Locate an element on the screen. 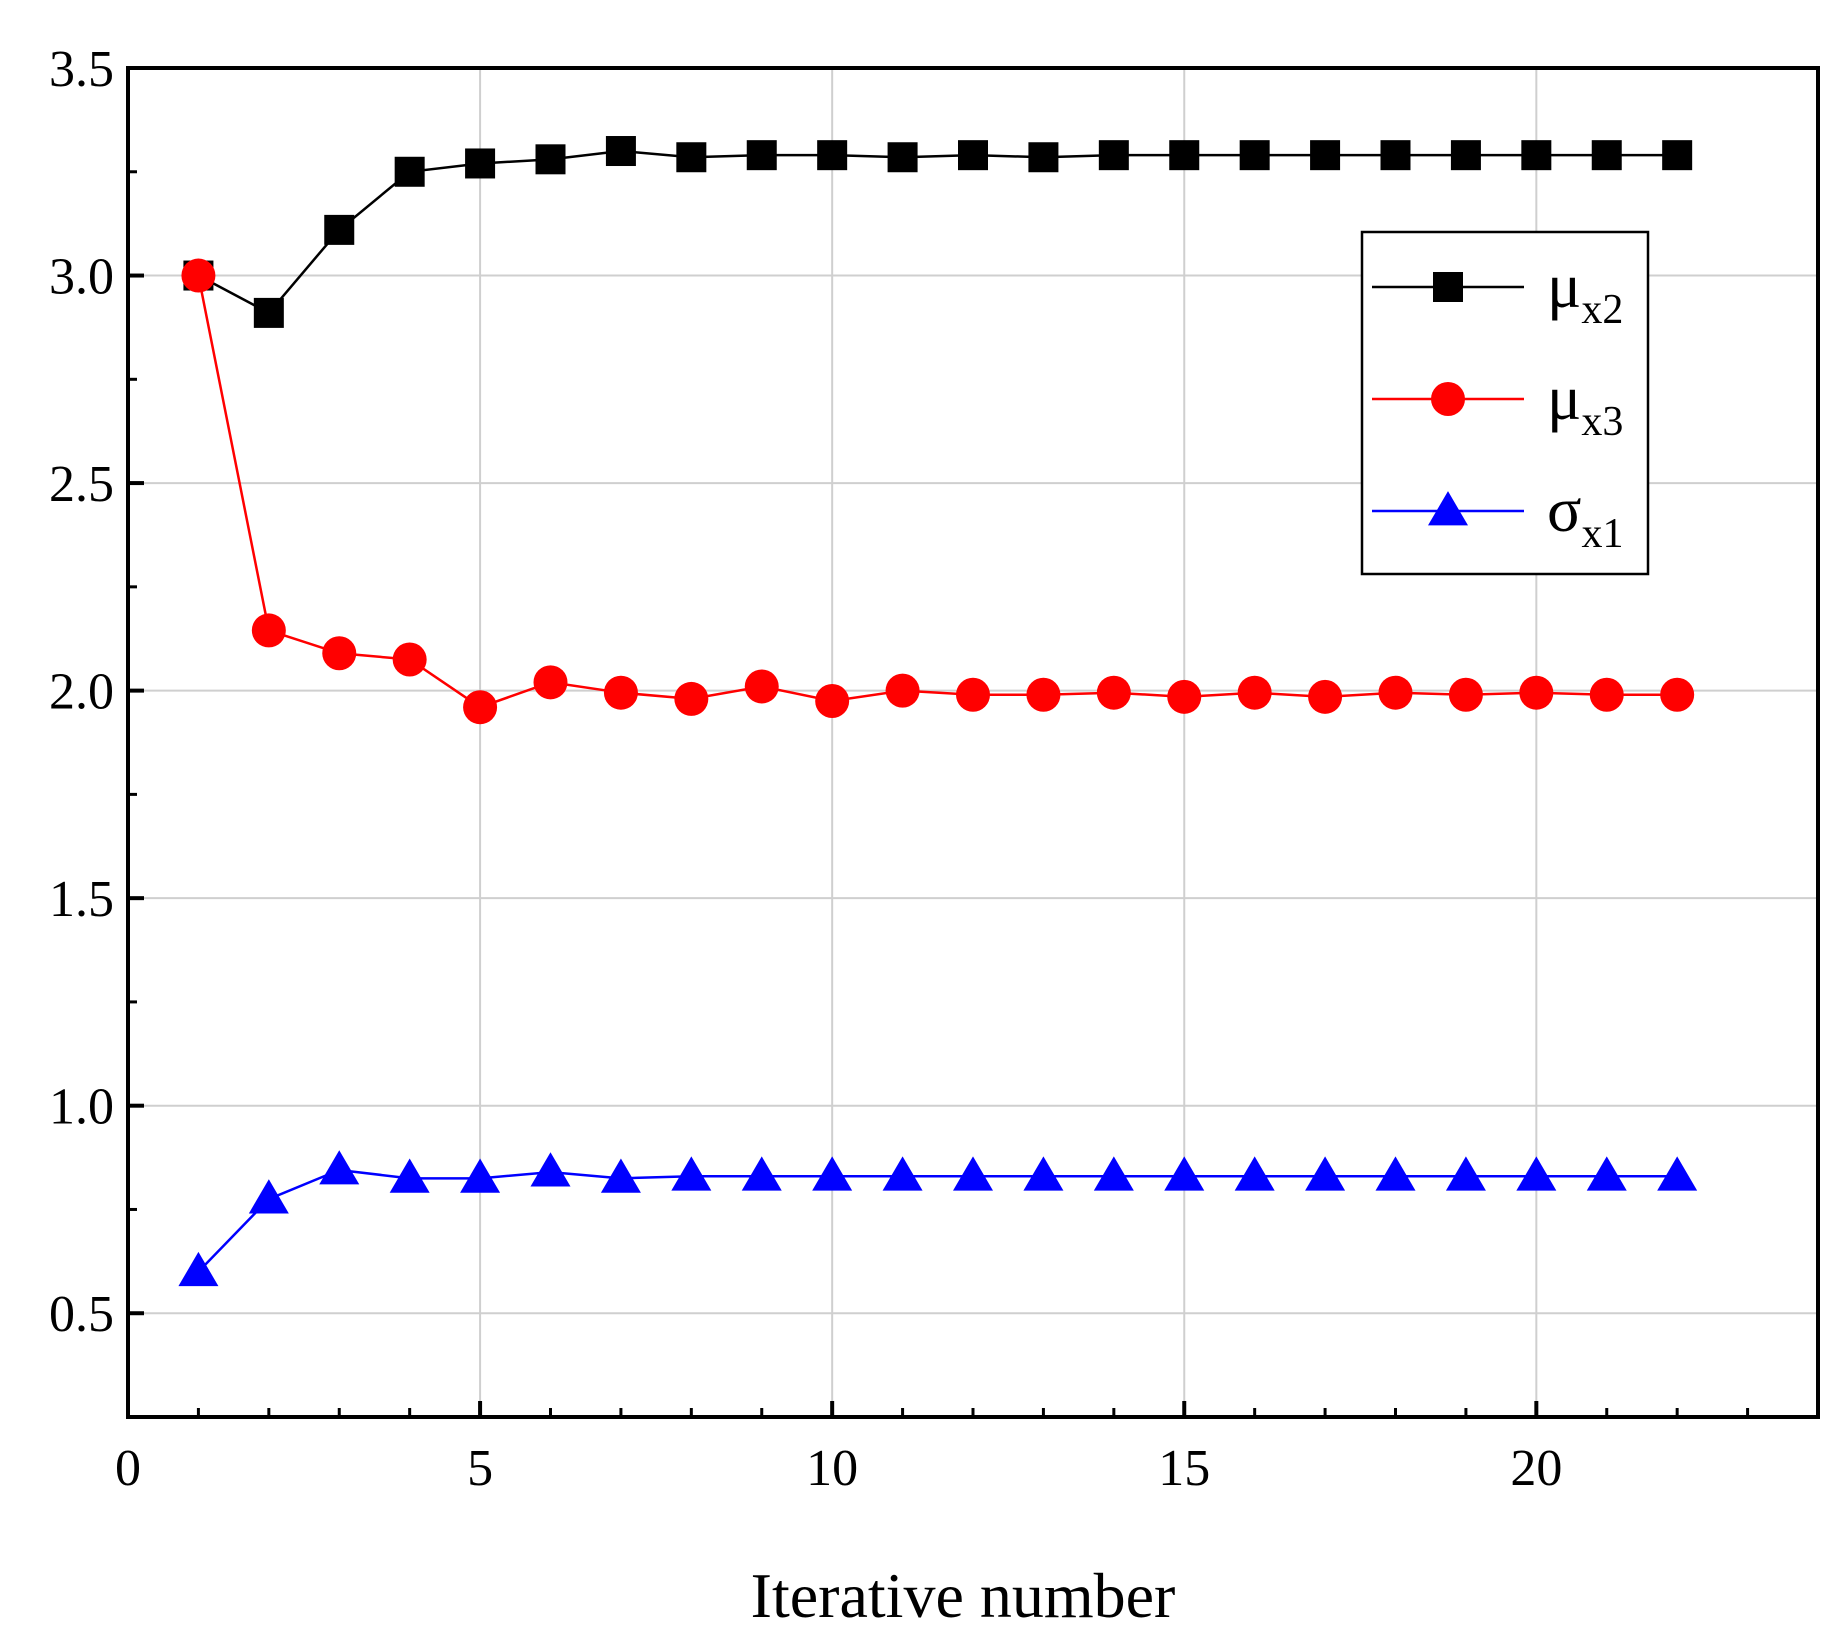 The height and width of the screenshot is (1640, 1848). y-tick-label: 3.0 is located at coordinates (81, 277).